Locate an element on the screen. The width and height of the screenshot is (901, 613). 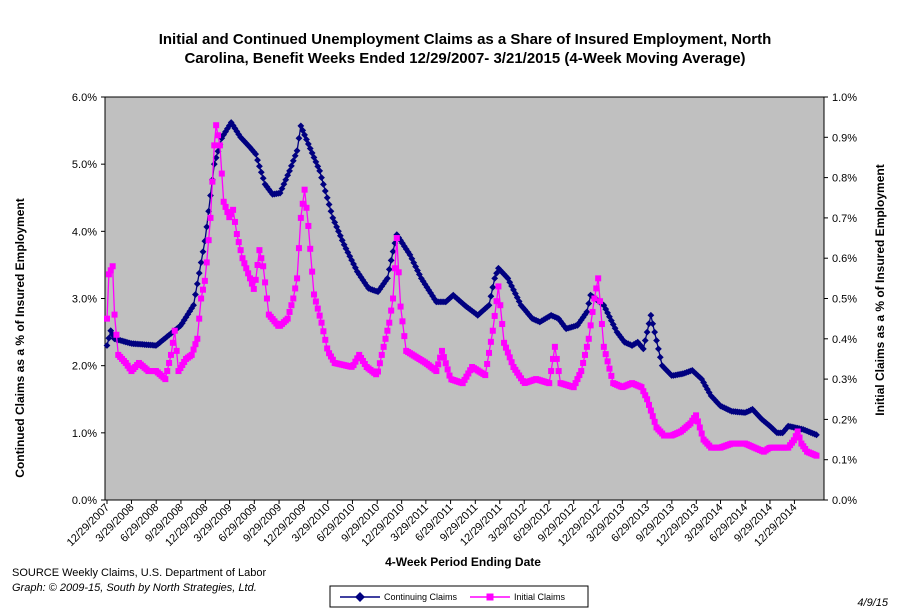
legend-label-initial: Initial Claims is located at coordinates (540, 597).